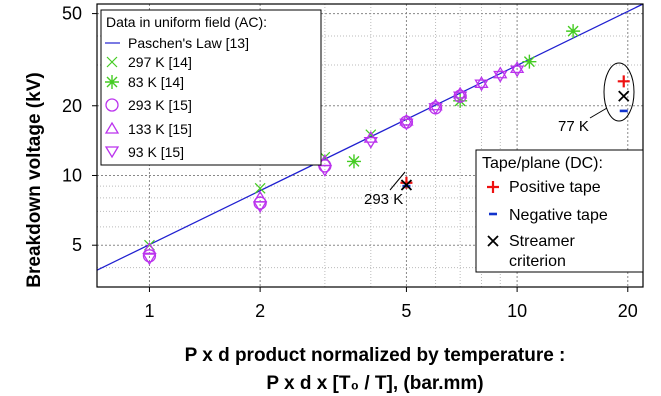  I want to click on legend-marker-297k, so click(112, 62).